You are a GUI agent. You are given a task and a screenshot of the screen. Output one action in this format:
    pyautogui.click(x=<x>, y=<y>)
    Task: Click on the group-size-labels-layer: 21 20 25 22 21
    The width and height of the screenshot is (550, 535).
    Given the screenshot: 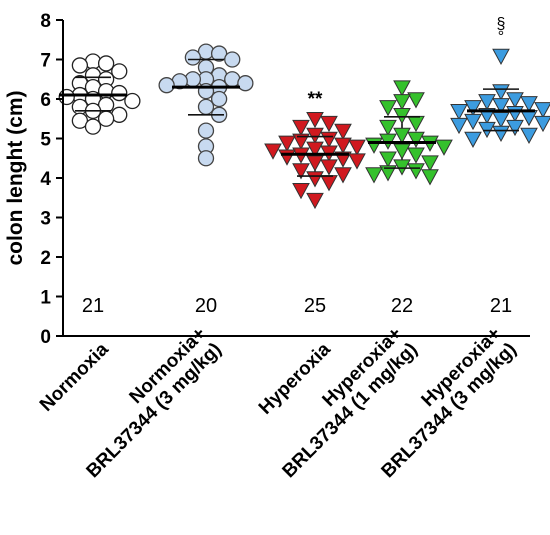 What is the action you would take?
    pyautogui.click(x=297, y=306)
    